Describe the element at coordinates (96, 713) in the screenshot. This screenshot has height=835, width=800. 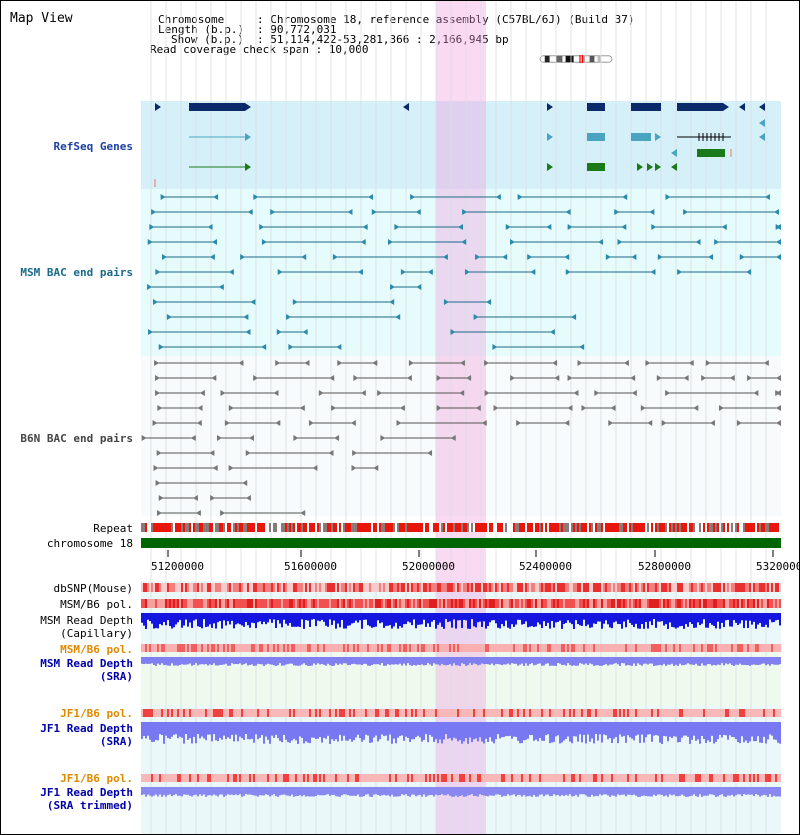
I see `jf1-b6-pol-label: JF1/B6 pol.` at that location.